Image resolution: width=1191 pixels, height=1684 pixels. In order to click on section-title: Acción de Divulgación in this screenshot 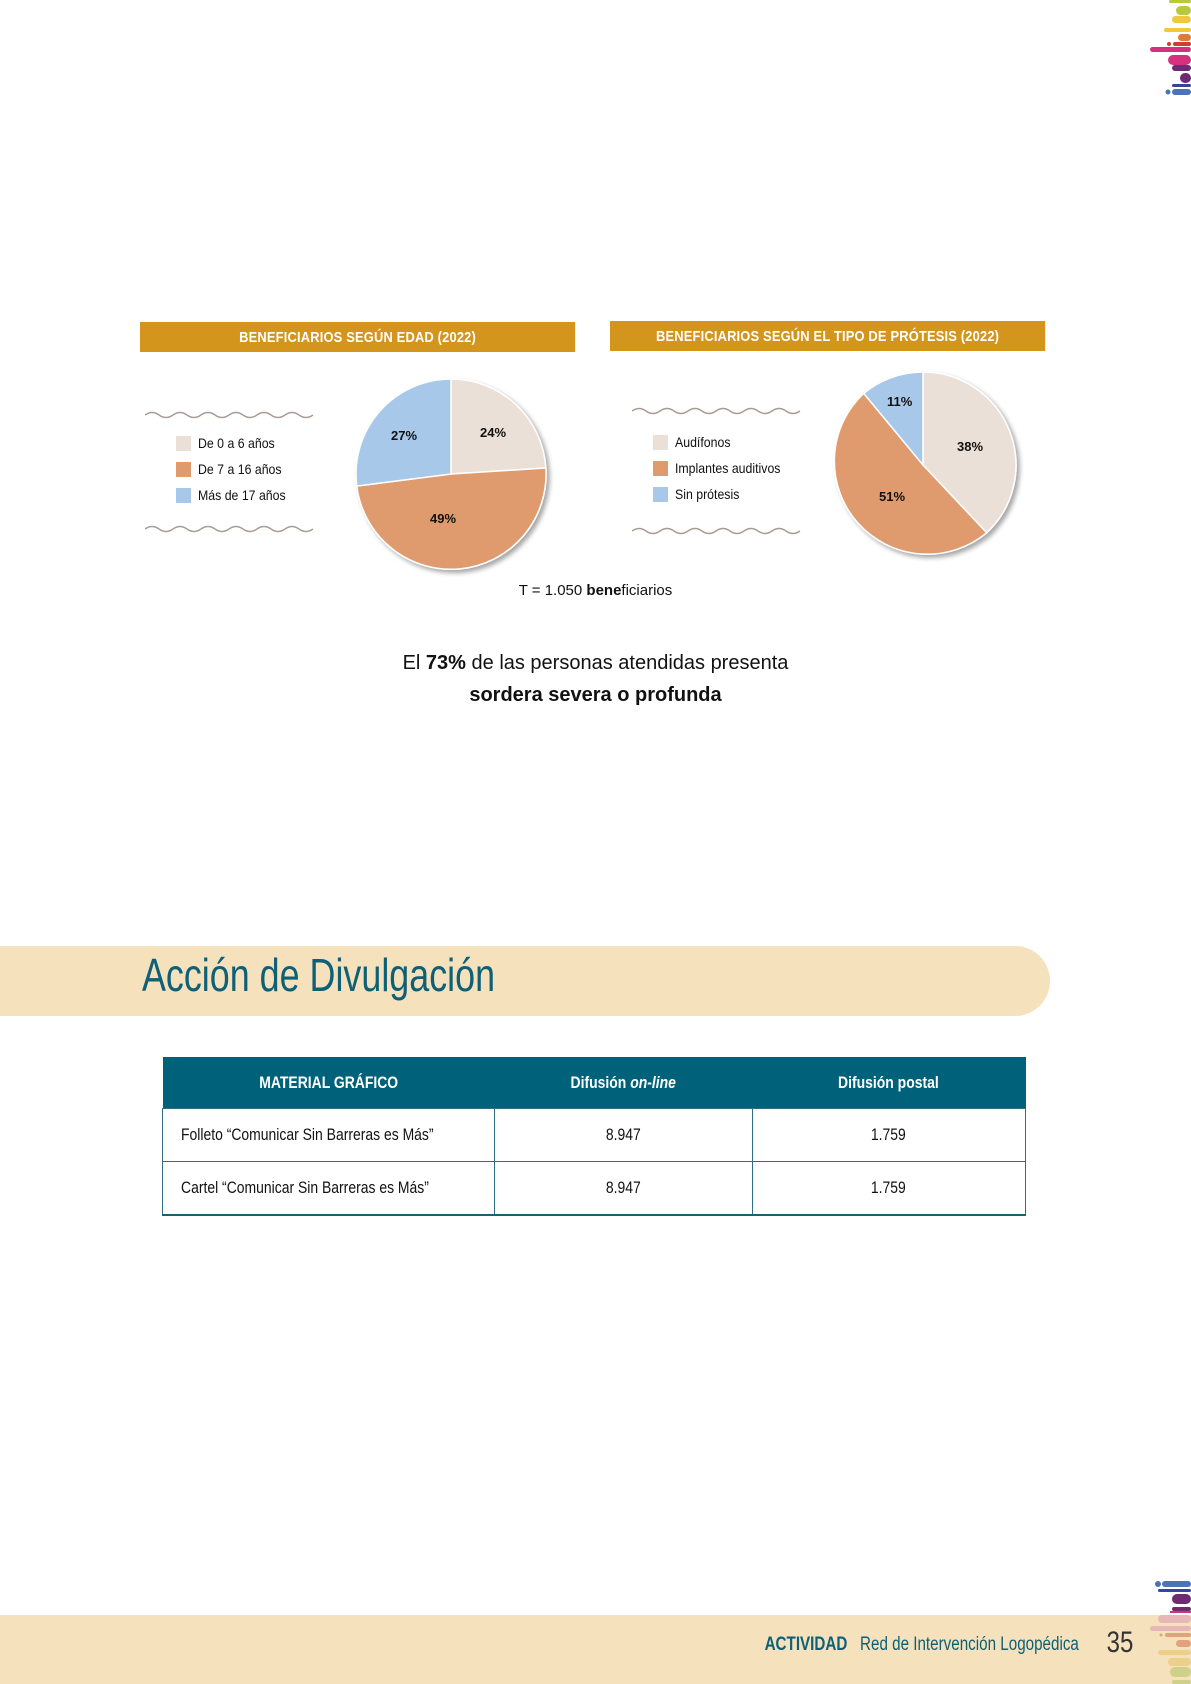, I will do `click(319, 975)`.